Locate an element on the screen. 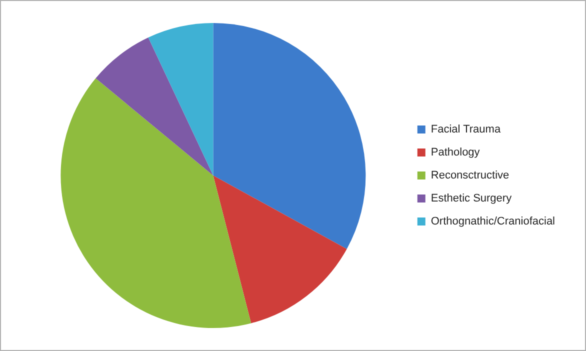 This screenshot has width=586, height=351. legend-label: Esthetic Surgery is located at coordinates (471, 198).